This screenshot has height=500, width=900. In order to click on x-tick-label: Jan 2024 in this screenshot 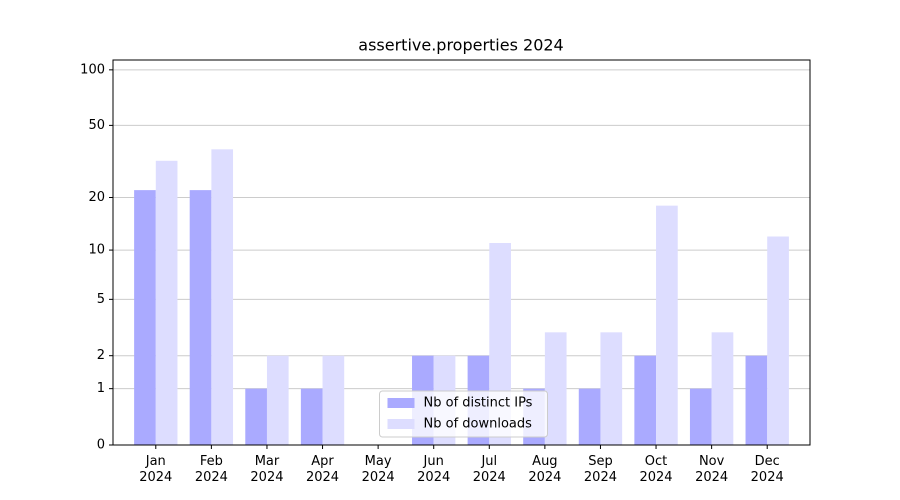, I will do `click(156, 469)`.